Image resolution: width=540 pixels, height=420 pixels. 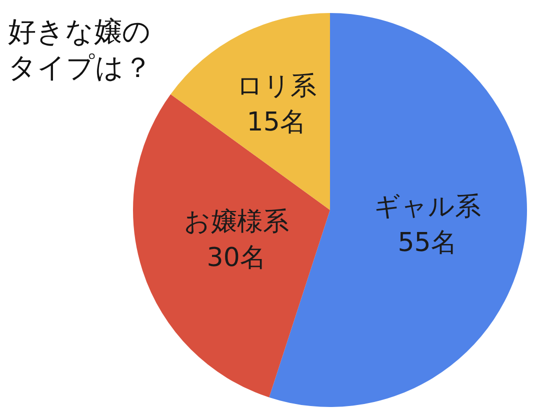 I want to click on slice-label: ロリ系, so click(x=276, y=86).